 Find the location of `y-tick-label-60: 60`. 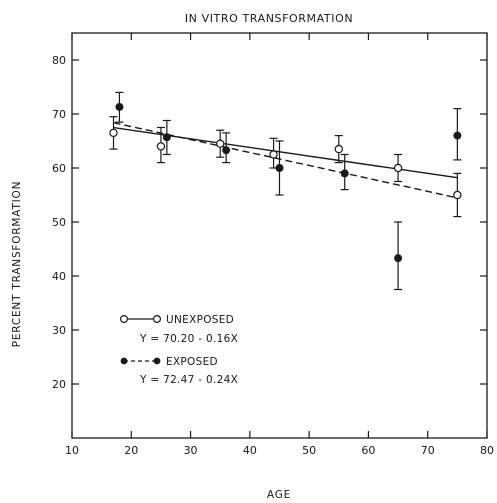

y-tick-label-60: 60 is located at coordinates (59, 168).